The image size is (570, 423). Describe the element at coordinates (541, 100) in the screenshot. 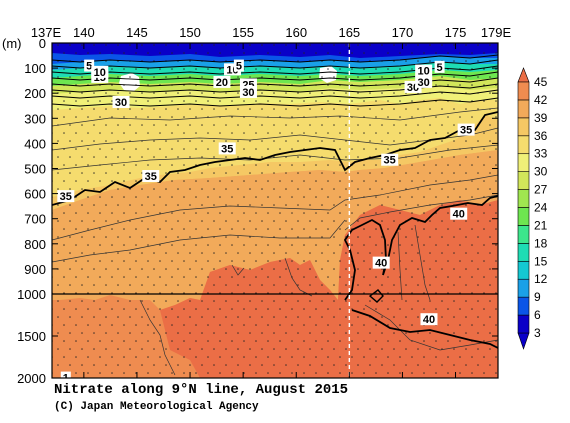

I see `colorbar-label: 42` at that location.